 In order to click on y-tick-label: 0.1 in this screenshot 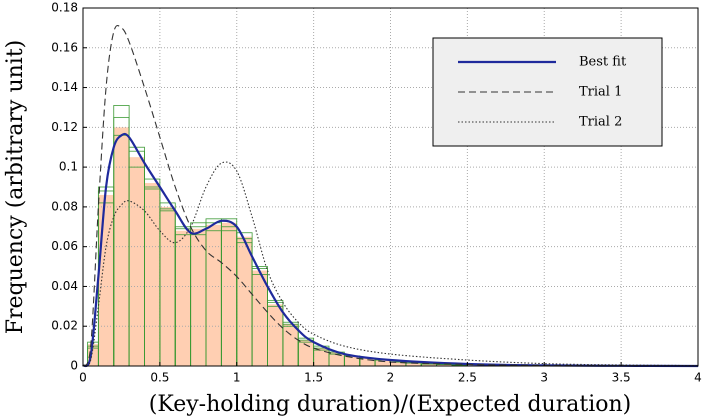, I will do `click(68, 167)`.